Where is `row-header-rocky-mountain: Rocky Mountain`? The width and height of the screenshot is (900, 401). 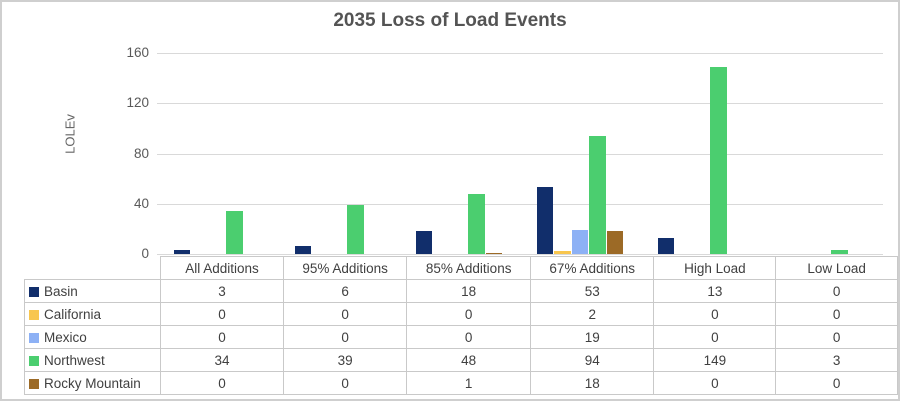 row-header-rocky-mountain: Rocky Mountain is located at coordinates (92, 383).